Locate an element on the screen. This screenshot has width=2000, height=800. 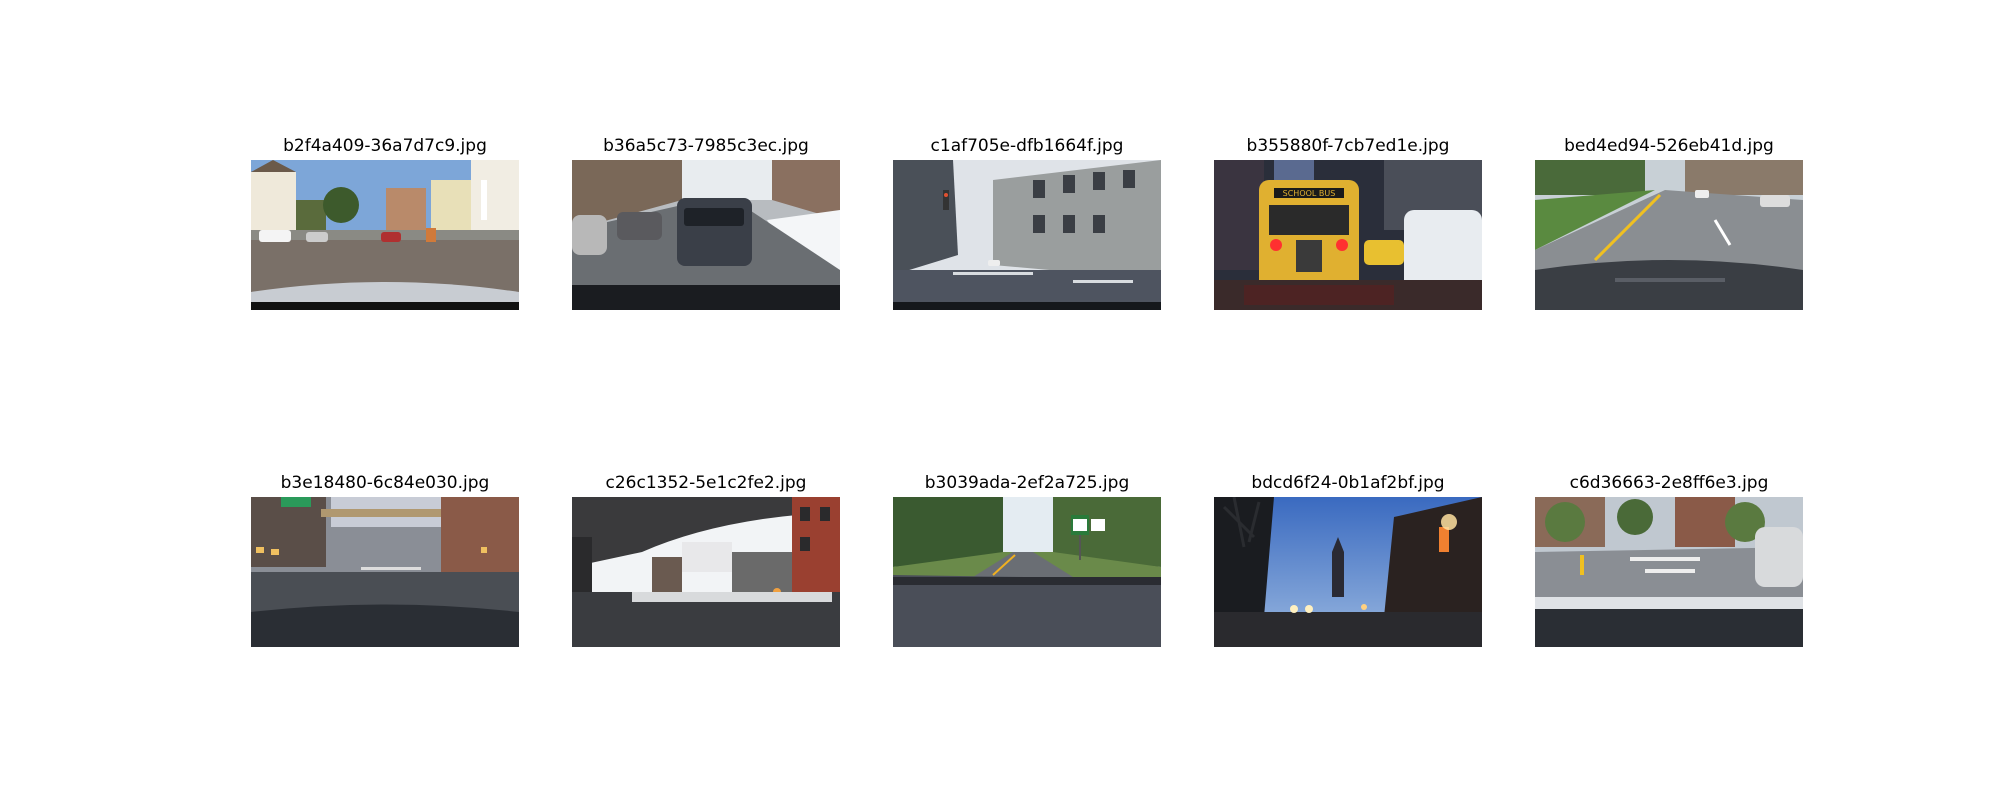
image-title-8: b3039ada-2ef2a725.jpg is located at coordinates (1027, 483).